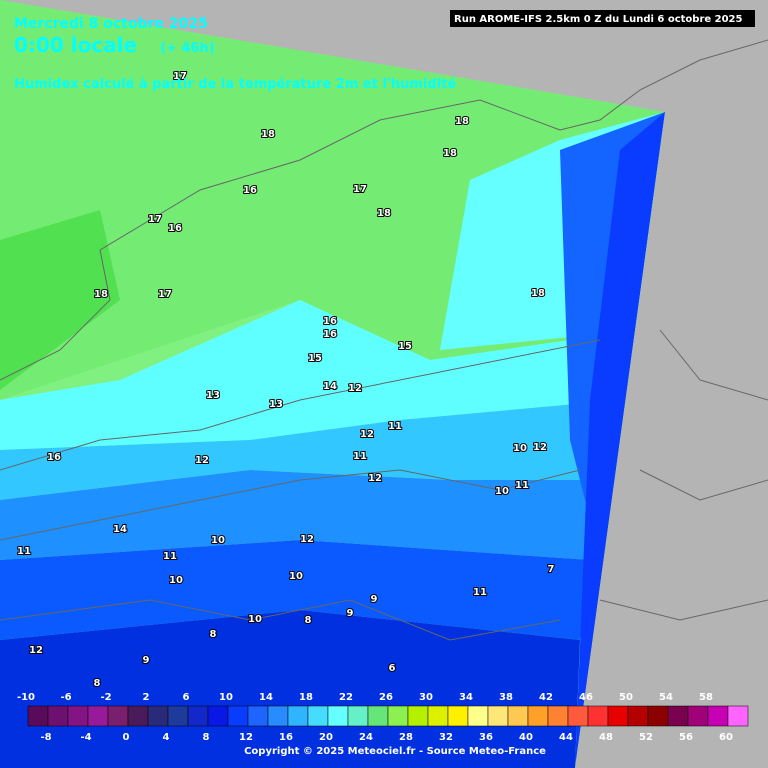 The image size is (768, 768). Describe the element at coordinates (506, 697) in the screenshot. I see `scale-label: 38` at that location.